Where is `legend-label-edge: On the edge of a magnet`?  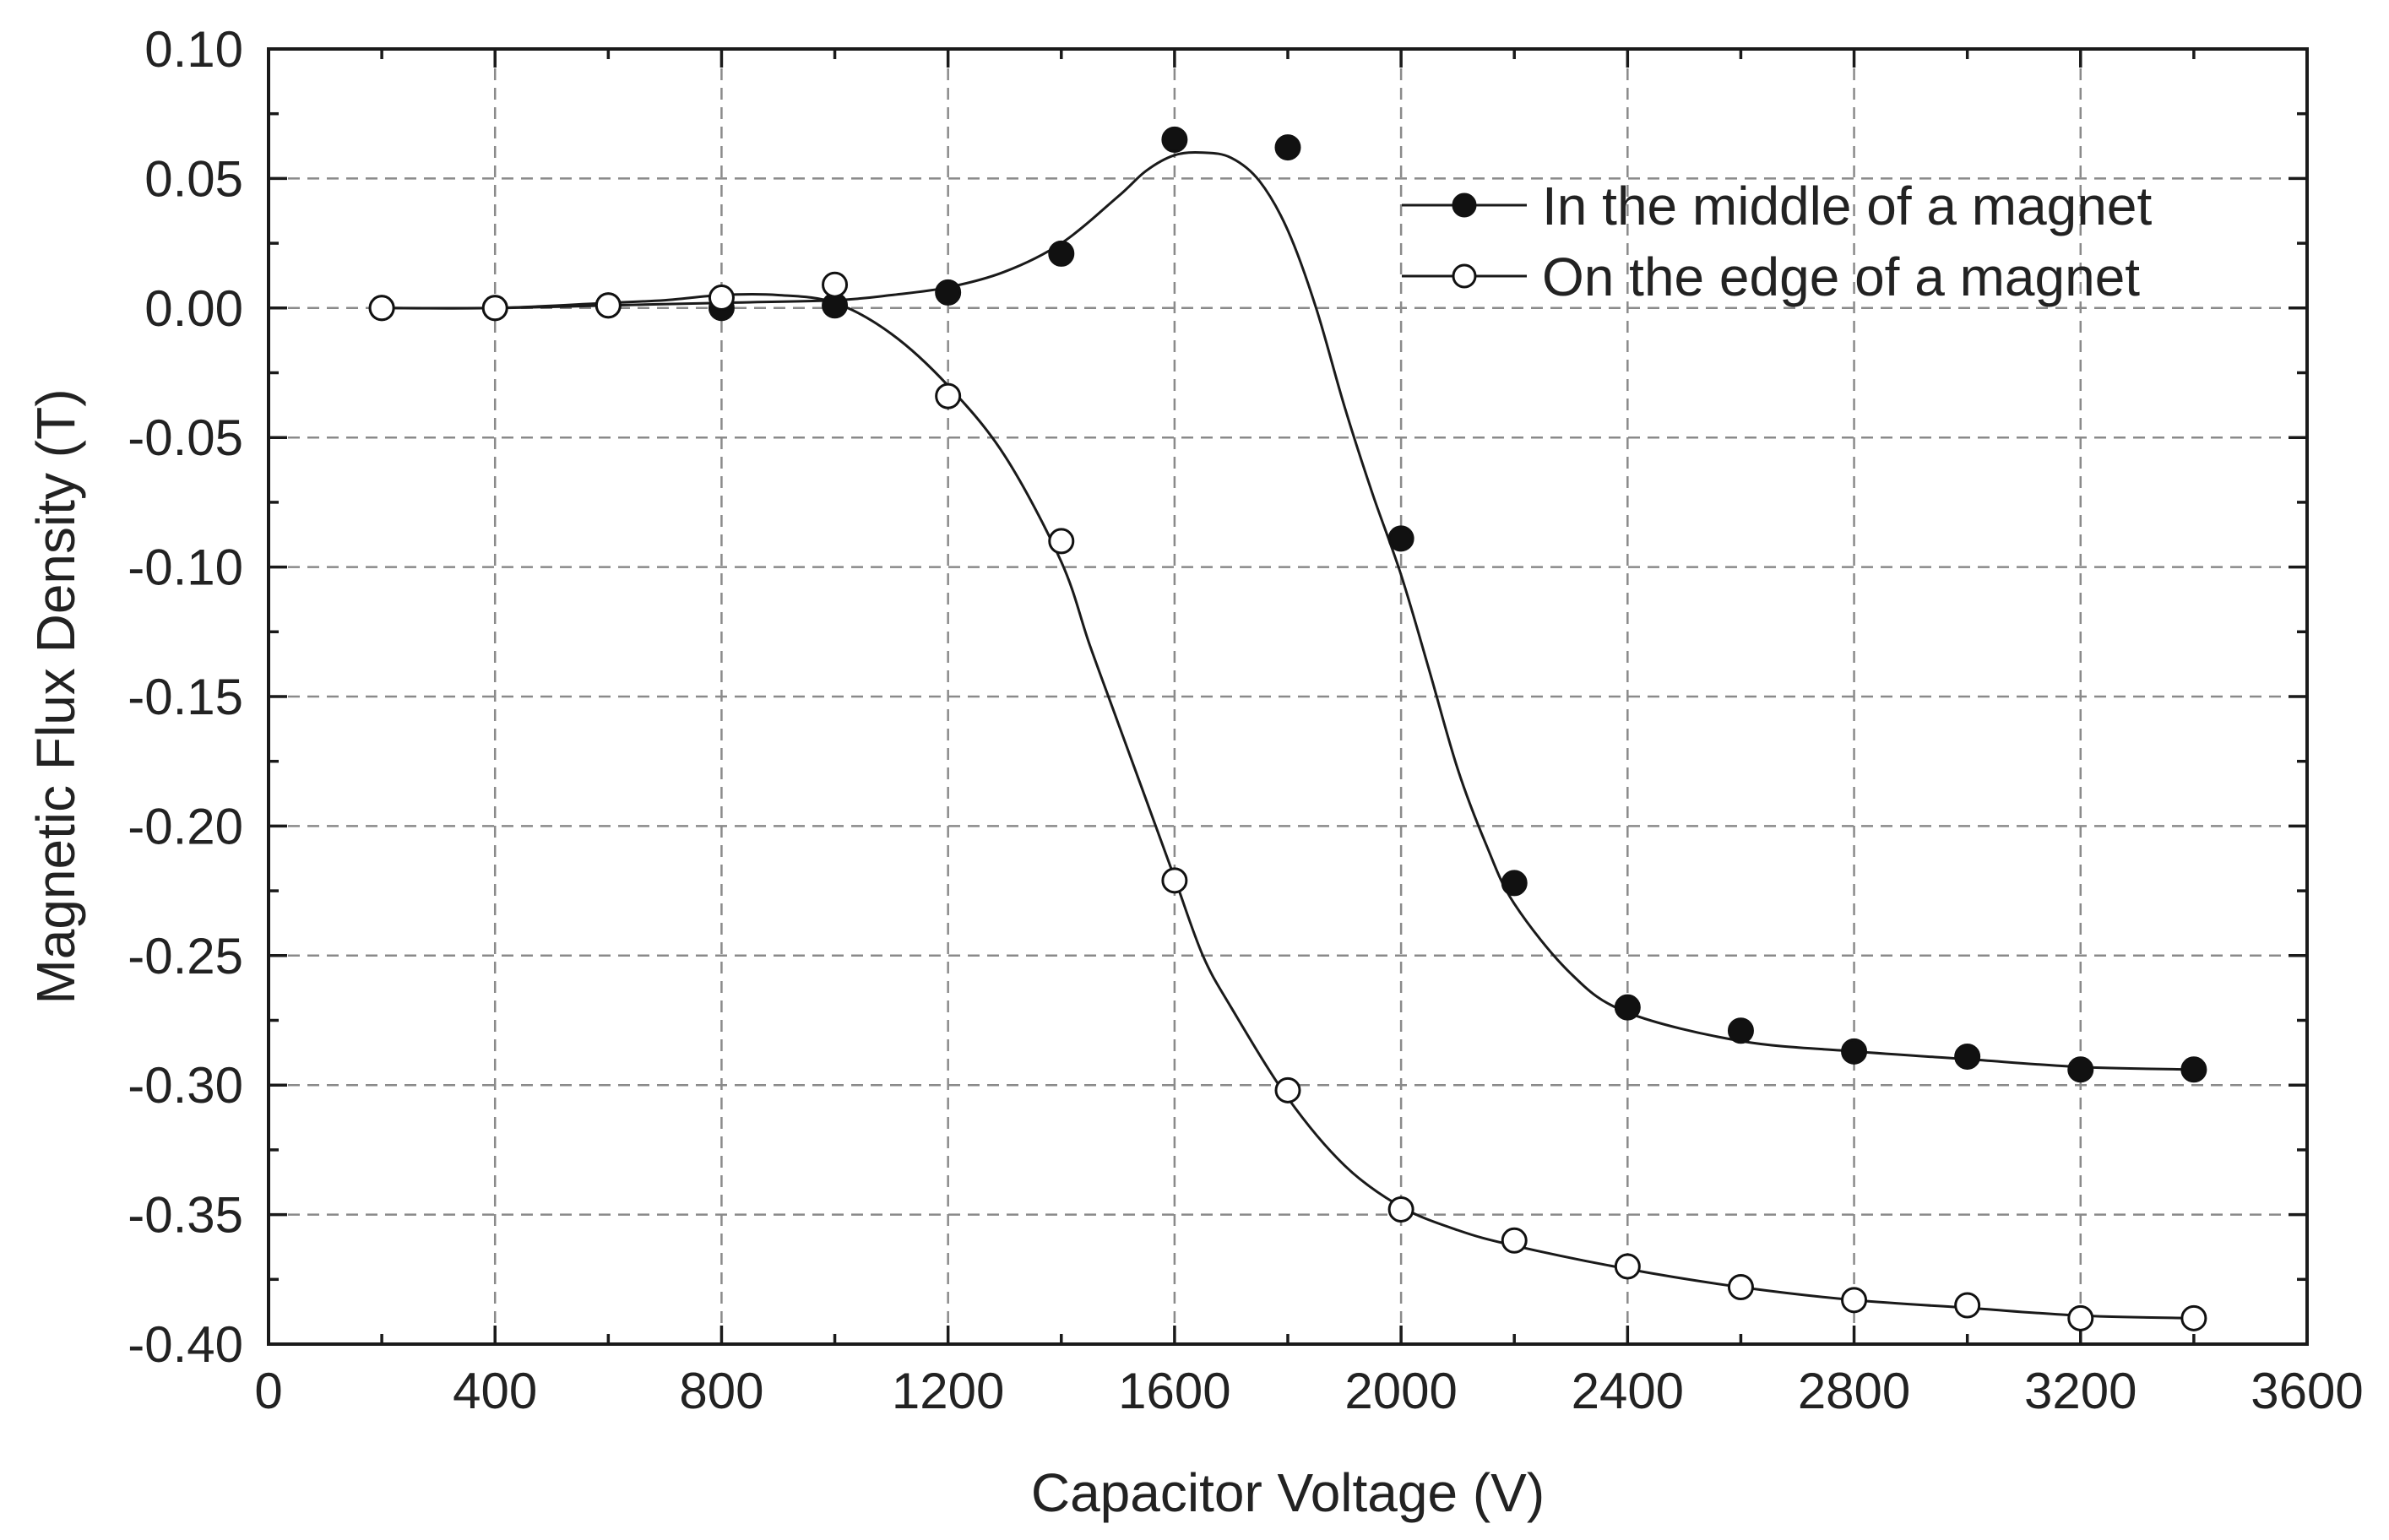 legend-label-edge: On the edge of a magnet is located at coordinates (1841, 277).